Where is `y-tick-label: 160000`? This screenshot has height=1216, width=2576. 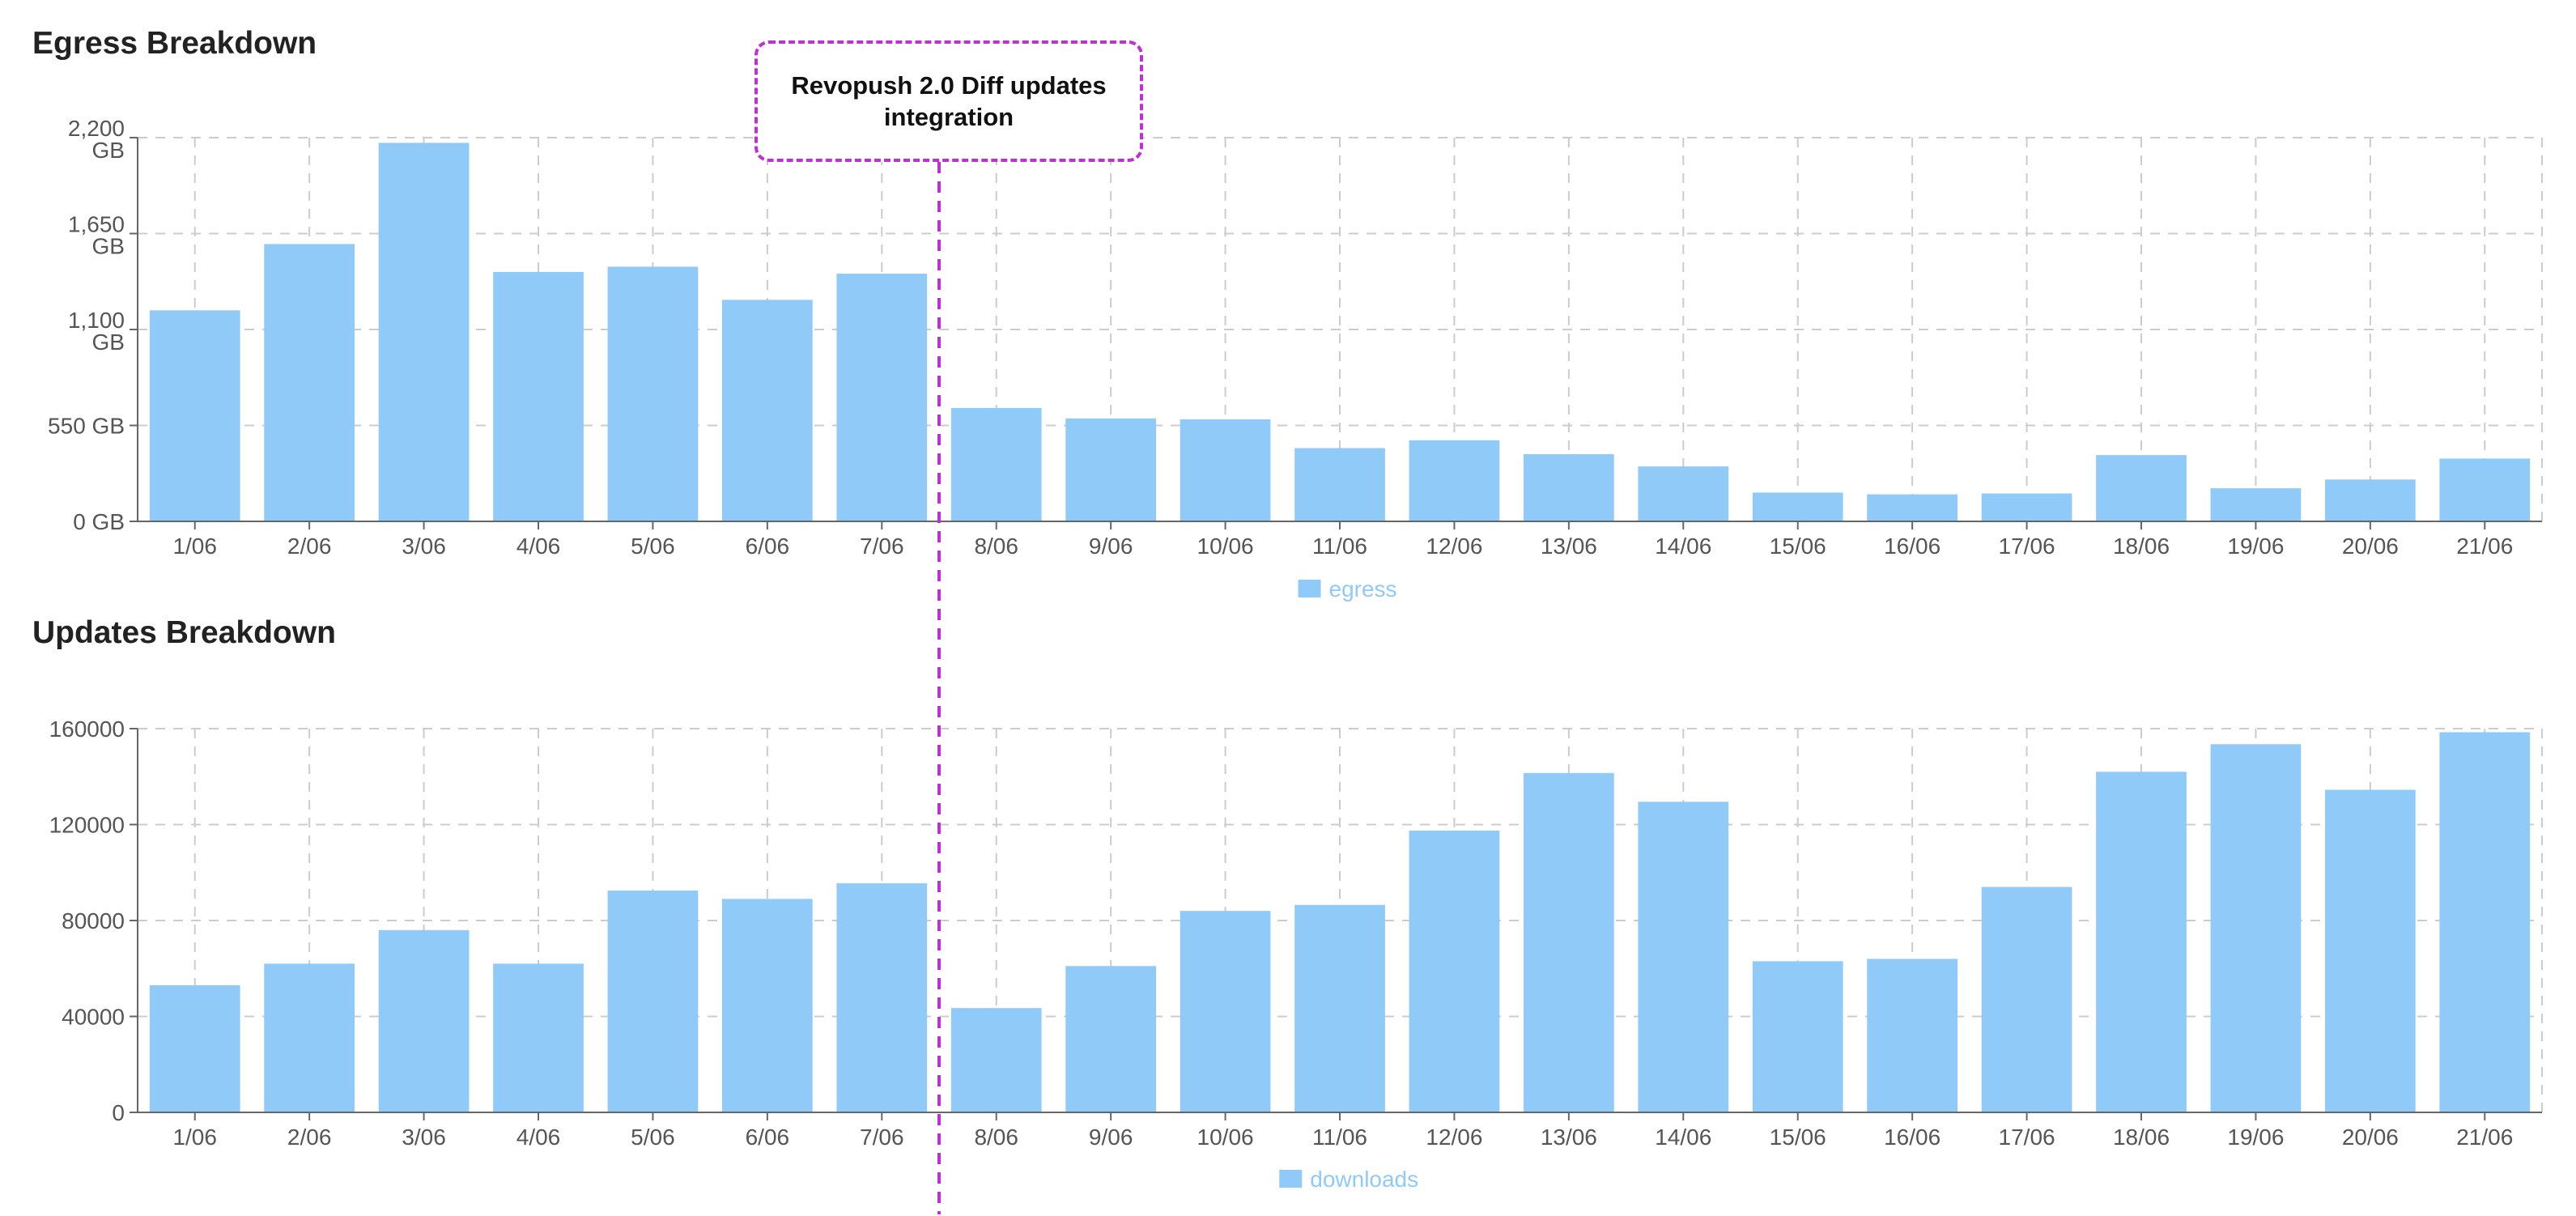
y-tick-label: 160000 is located at coordinates (87, 729).